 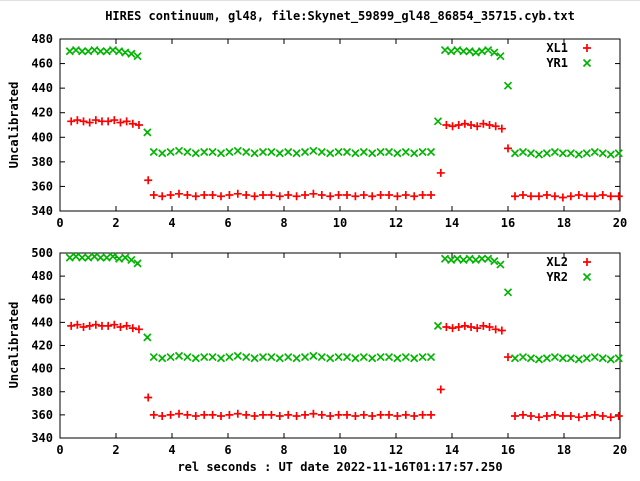 I want to click on legend-marker-XL2, so click(x=587, y=262).